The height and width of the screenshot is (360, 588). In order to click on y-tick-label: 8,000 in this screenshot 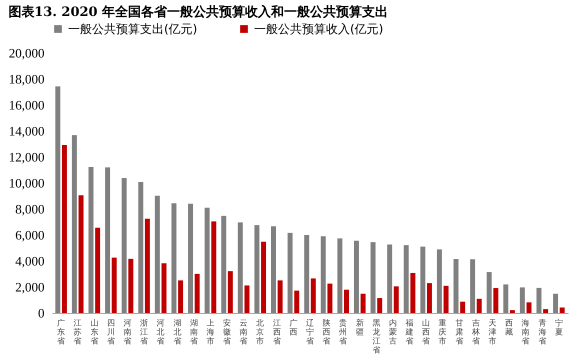, I will do `click(29, 209)`.